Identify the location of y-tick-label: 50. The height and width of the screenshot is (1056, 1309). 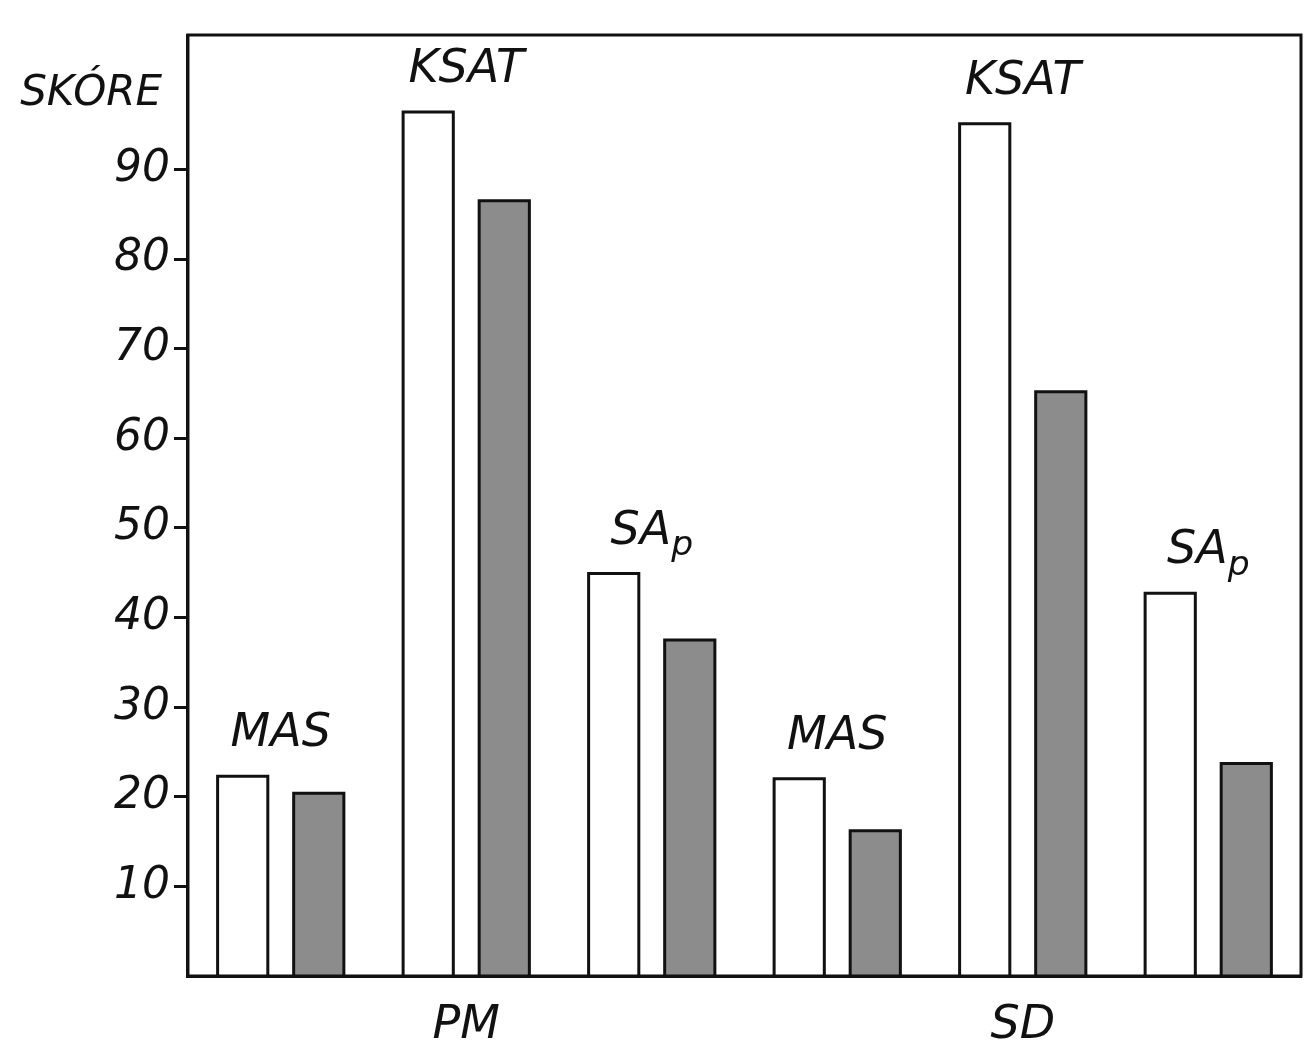
(141, 524).